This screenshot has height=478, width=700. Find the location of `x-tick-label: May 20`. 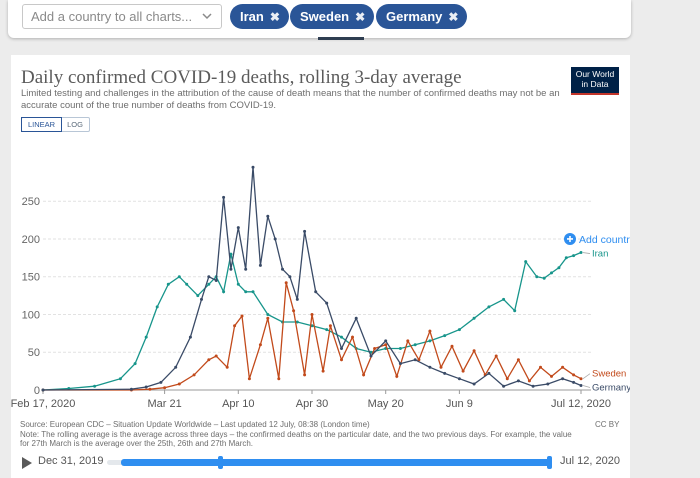

x-tick-label: May 20 is located at coordinates (386, 404).